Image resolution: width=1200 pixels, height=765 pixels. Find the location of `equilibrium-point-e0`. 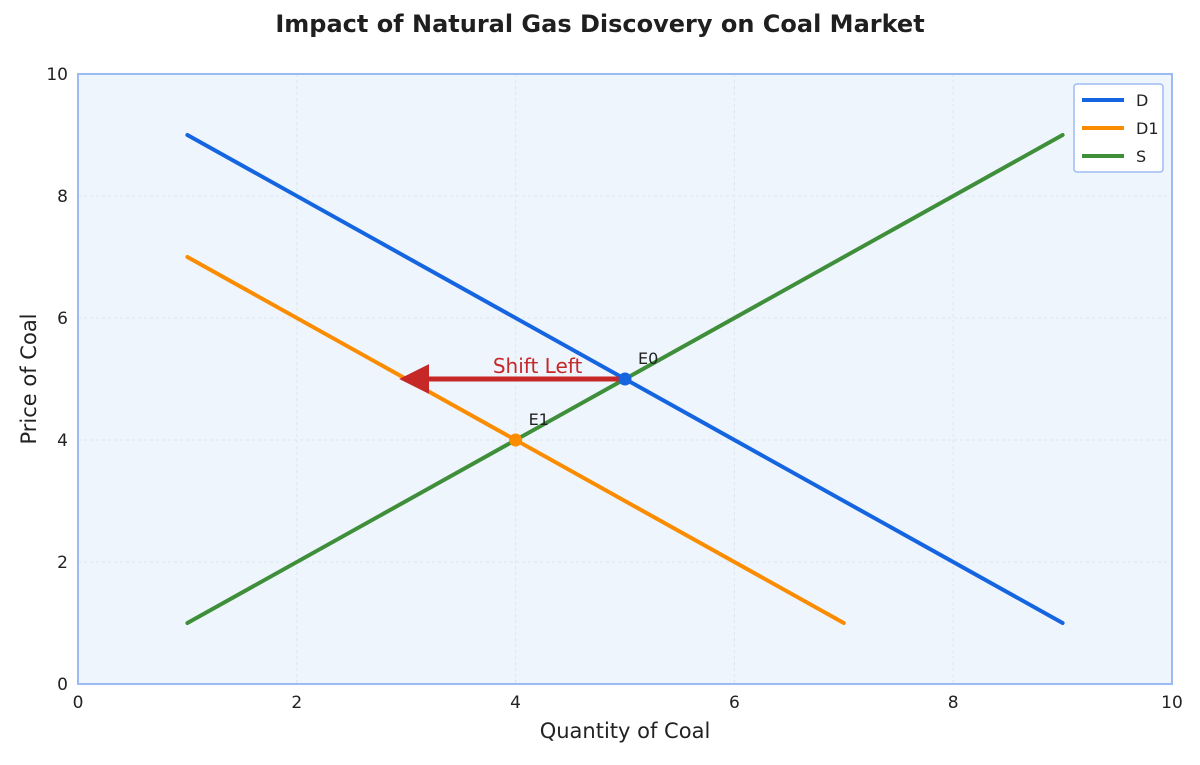

equilibrium-point-e0 is located at coordinates (625, 379).